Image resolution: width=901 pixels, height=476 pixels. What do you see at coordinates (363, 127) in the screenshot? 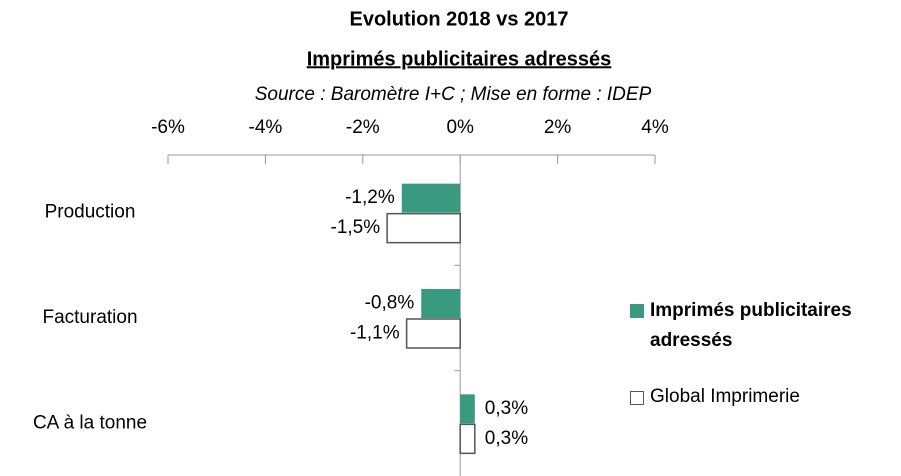
I see `x-tick-label: -2%` at bounding box center [363, 127].